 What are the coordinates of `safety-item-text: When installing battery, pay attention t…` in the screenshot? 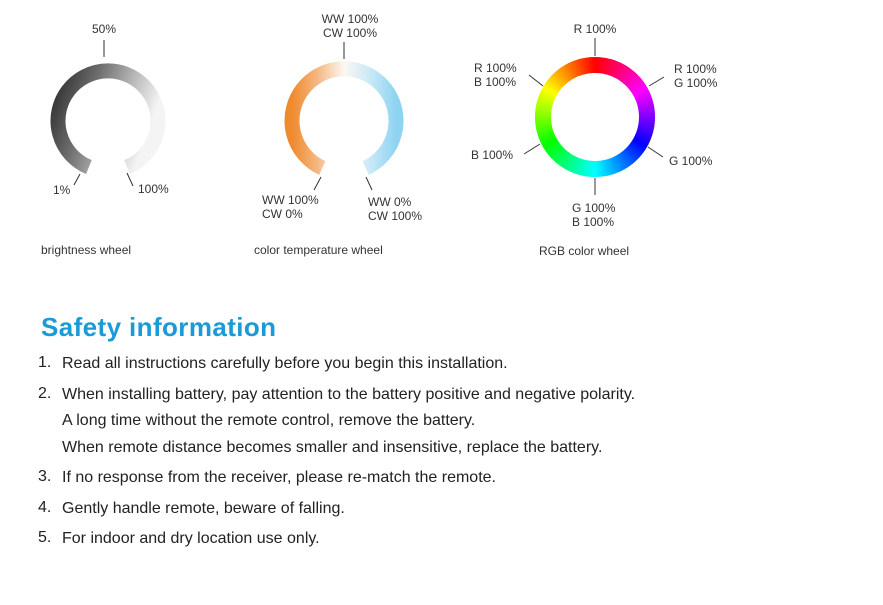 It's located at (349, 394).